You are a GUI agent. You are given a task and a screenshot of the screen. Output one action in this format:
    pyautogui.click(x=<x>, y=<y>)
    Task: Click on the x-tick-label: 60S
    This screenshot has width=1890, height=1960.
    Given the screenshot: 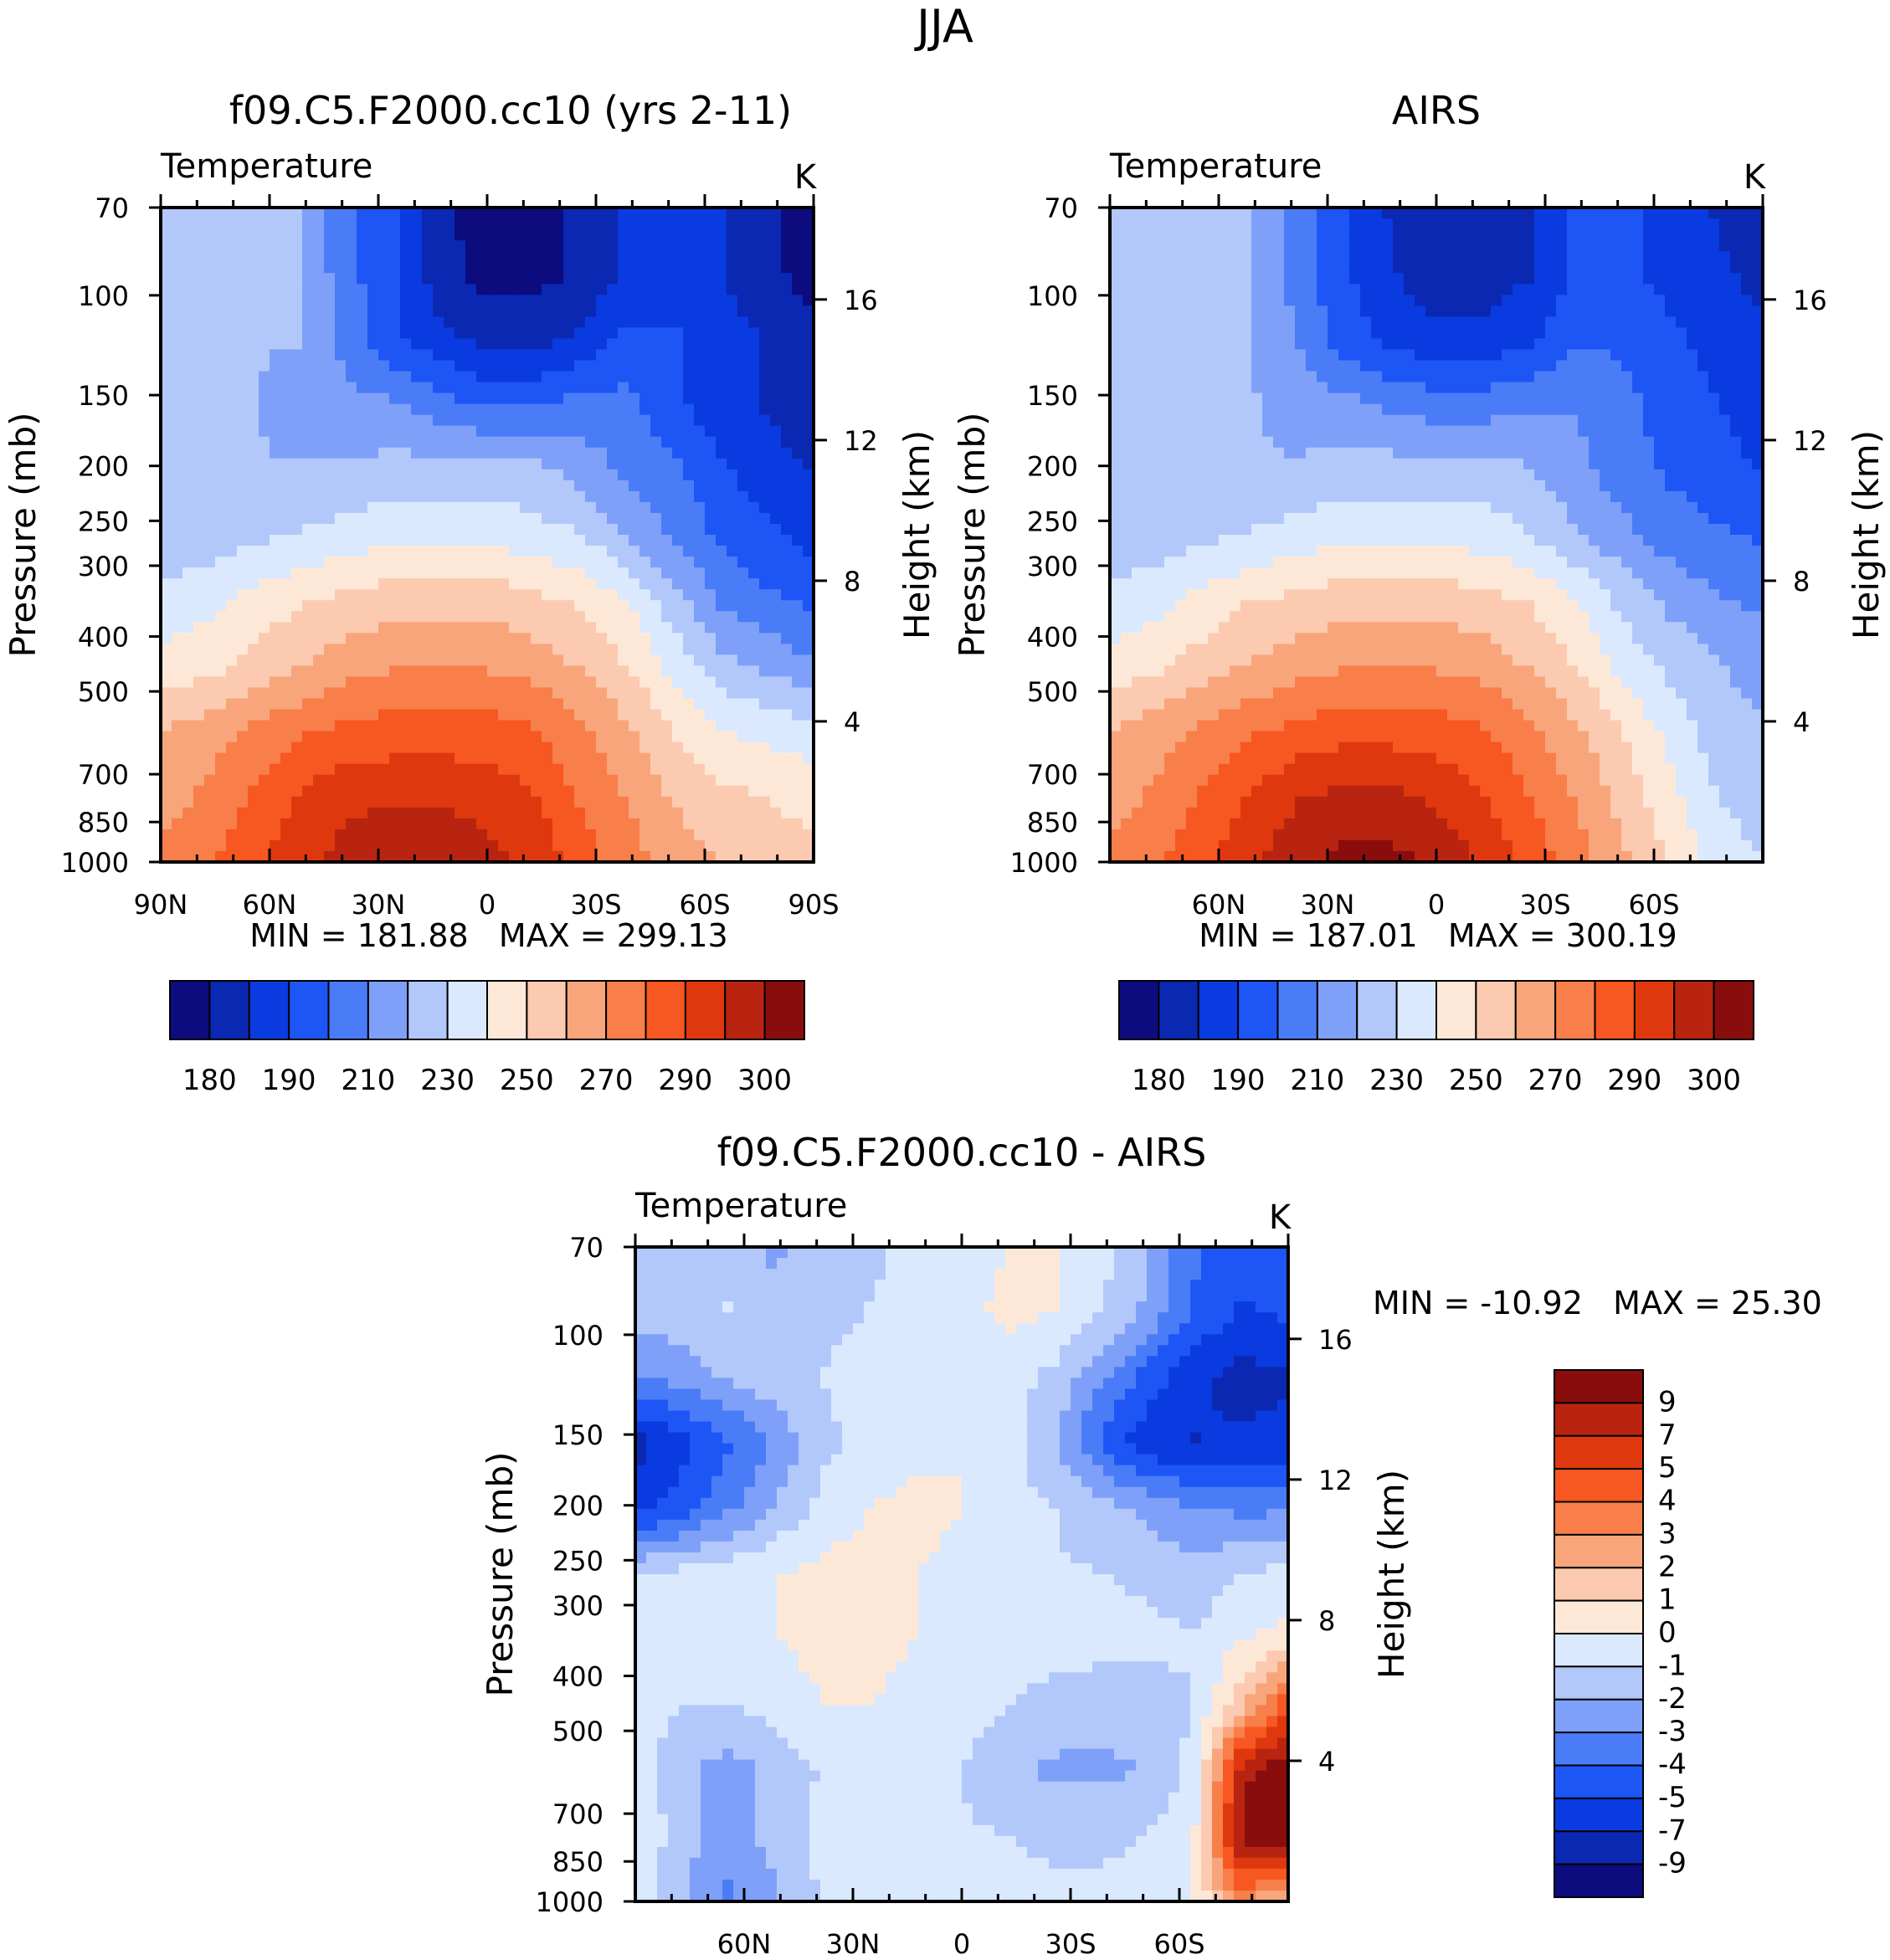 What is the action you would take?
    pyautogui.click(x=704, y=905)
    